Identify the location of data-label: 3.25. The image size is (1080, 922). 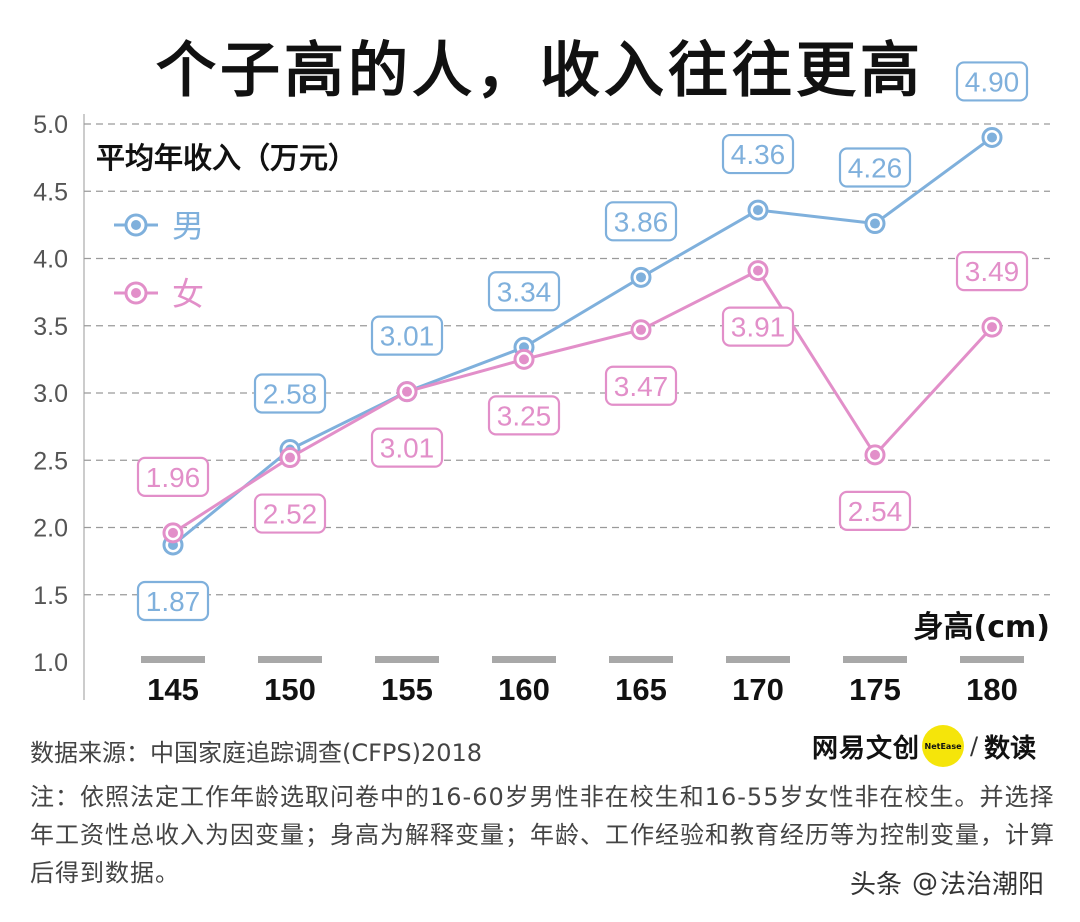
(524, 415).